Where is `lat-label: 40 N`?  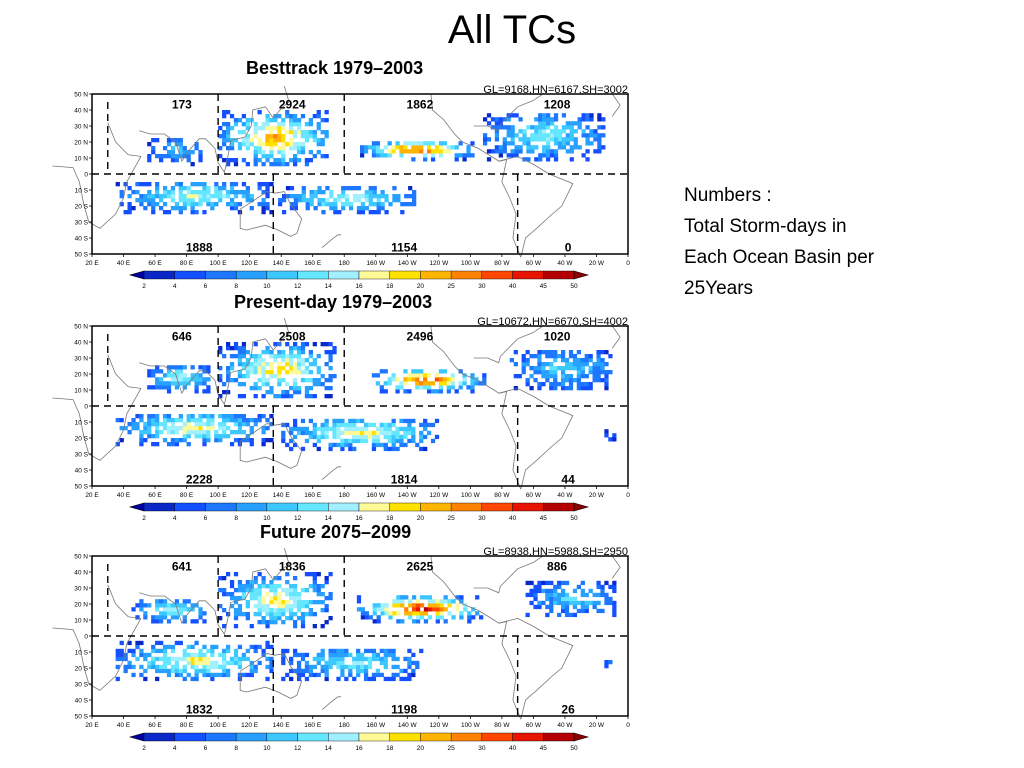
lat-label: 40 N is located at coordinates (81, 111).